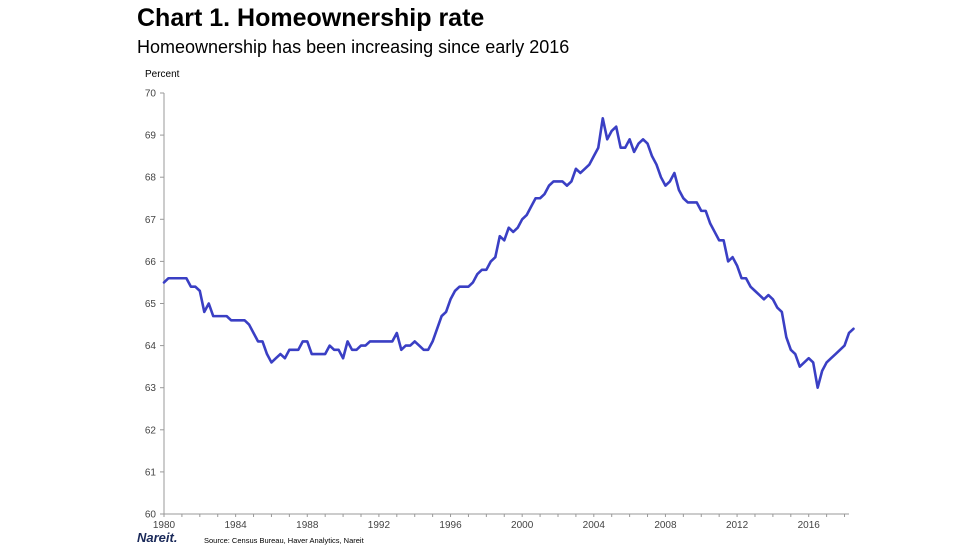 This screenshot has height=552, width=980. Describe the element at coordinates (151, 220) in the screenshot. I see `y-tick-label: 67` at that location.